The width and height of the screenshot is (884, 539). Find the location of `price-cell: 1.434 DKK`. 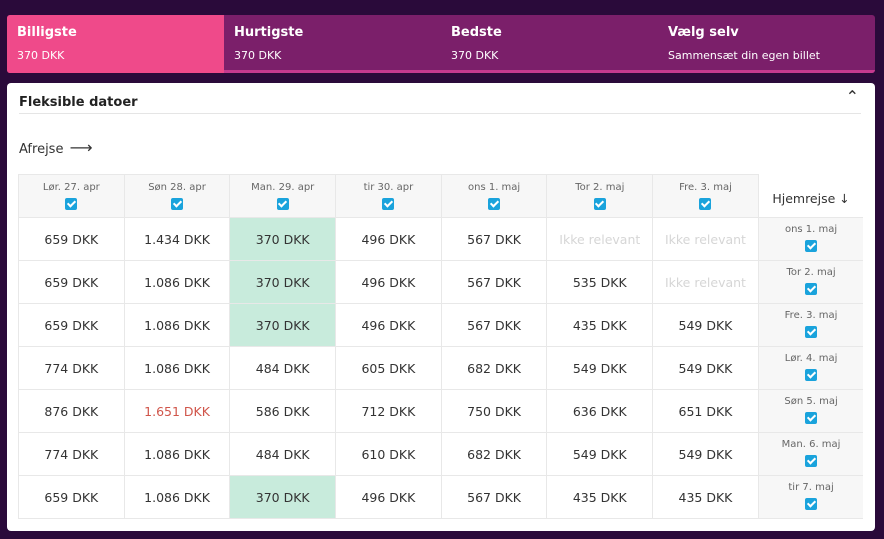

price-cell: 1.434 DKK is located at coordinates (177, 239).